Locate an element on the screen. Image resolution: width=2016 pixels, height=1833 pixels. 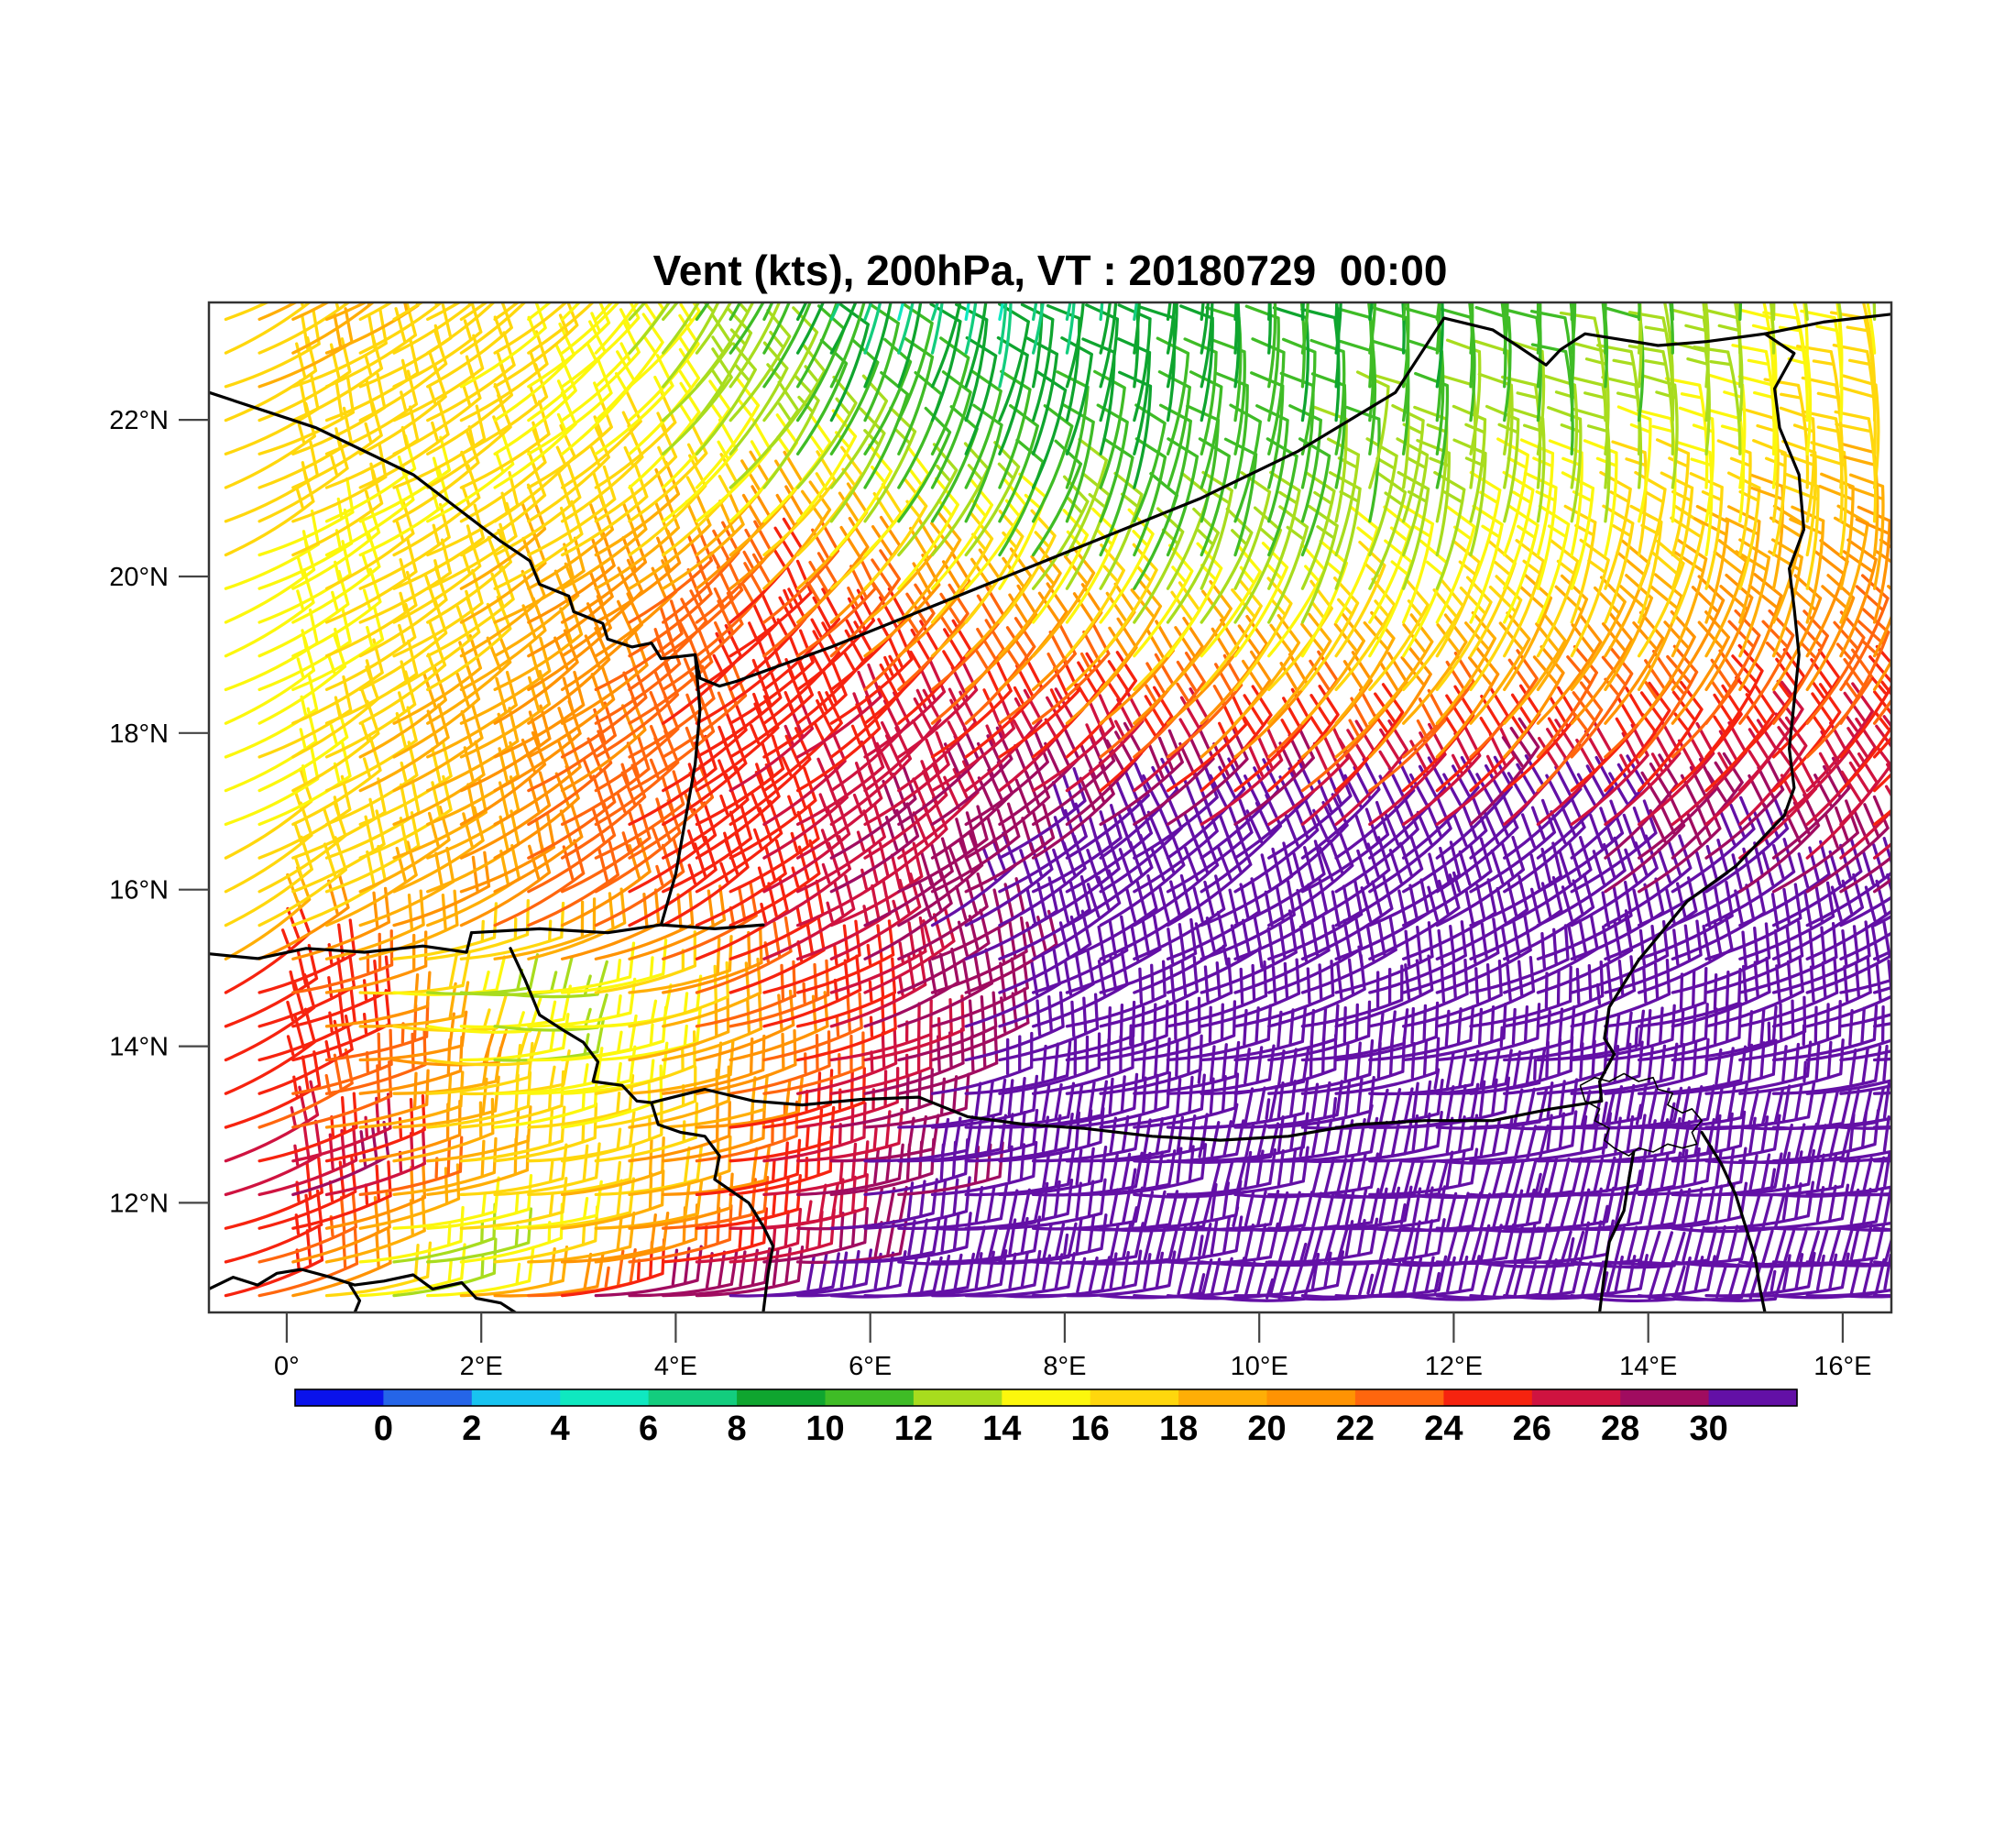
colorbar: 0 2 4 6 8 10 12 14 16 18 20 22 24 26 28 30 is located at coordinates (1046, 1418).